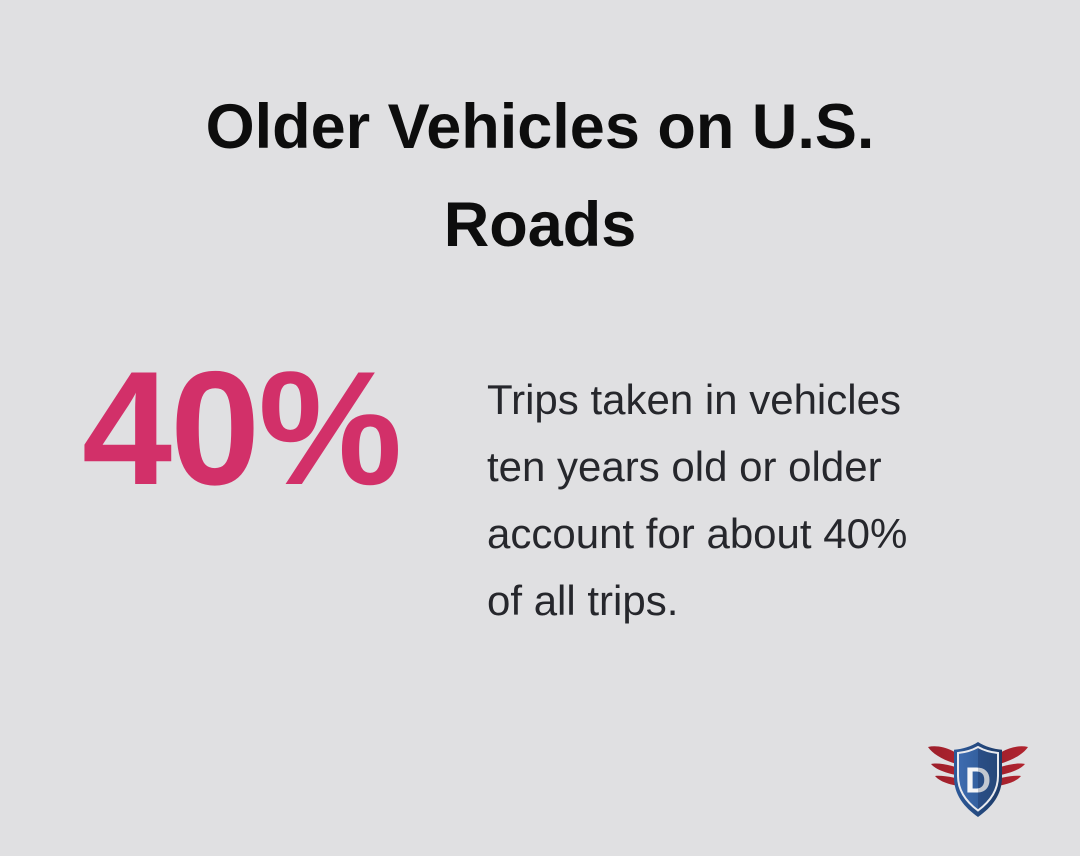 The width and height of the screenshot is (1080, 856). I want to click on brand-logo: D, so click(978, 780).